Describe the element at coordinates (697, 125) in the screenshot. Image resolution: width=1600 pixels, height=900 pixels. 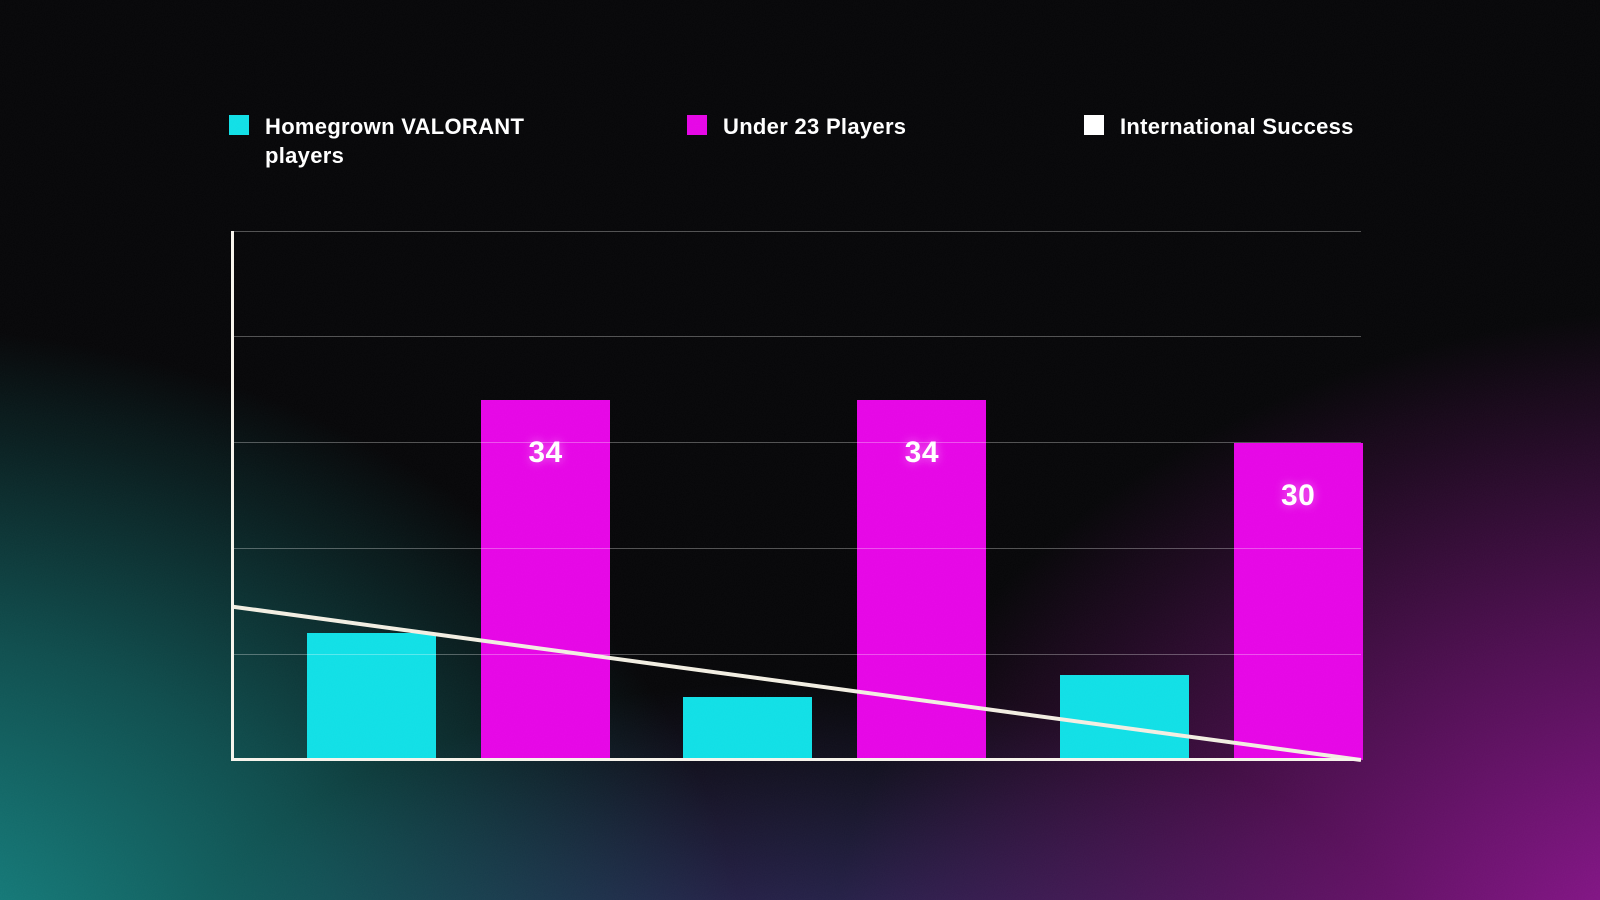
I see `legend-swatch-magenta-icon` at that location.